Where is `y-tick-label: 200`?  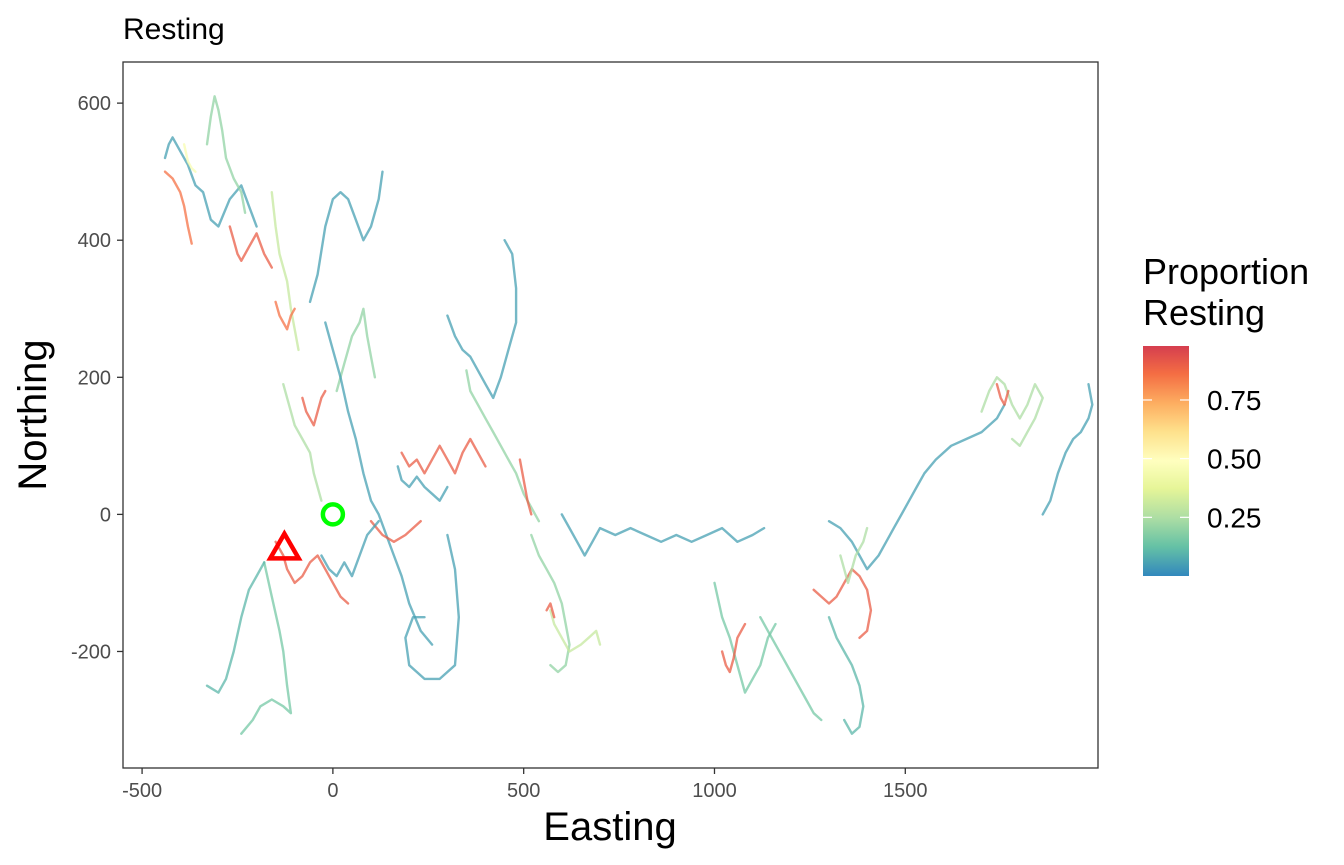 y-tick-label: 200 is located at coordinates (94, 378).